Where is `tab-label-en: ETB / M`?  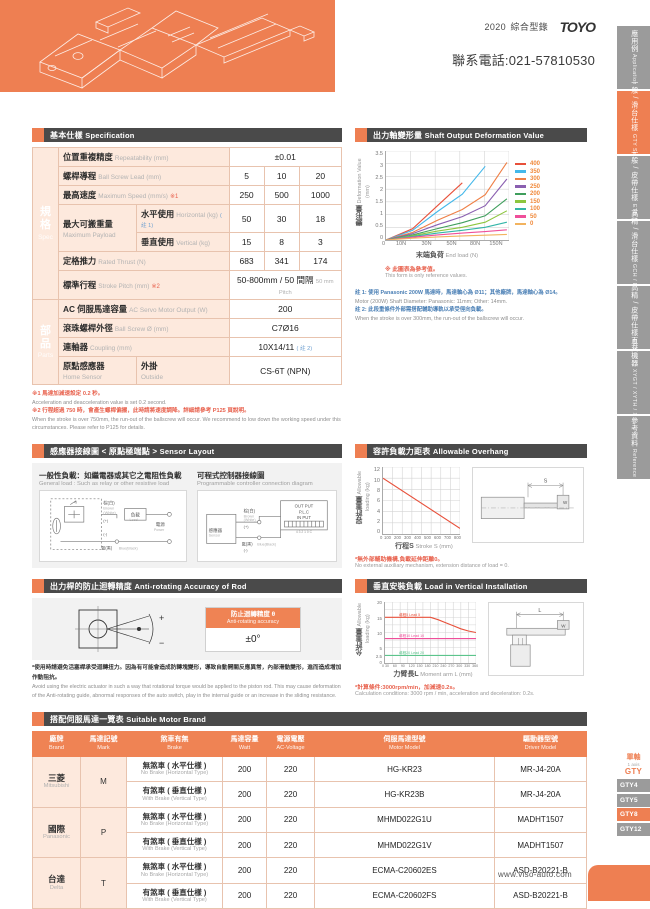 tab-label-en: ETB / M is located at coordinates (633, 214).